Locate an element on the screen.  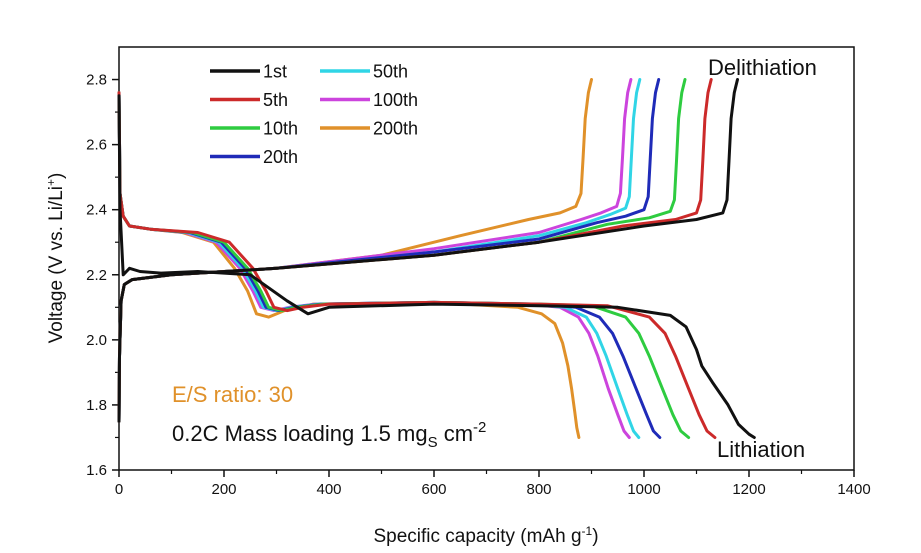
y-tick-label: 2.6 is located at coordinates (96, 145).